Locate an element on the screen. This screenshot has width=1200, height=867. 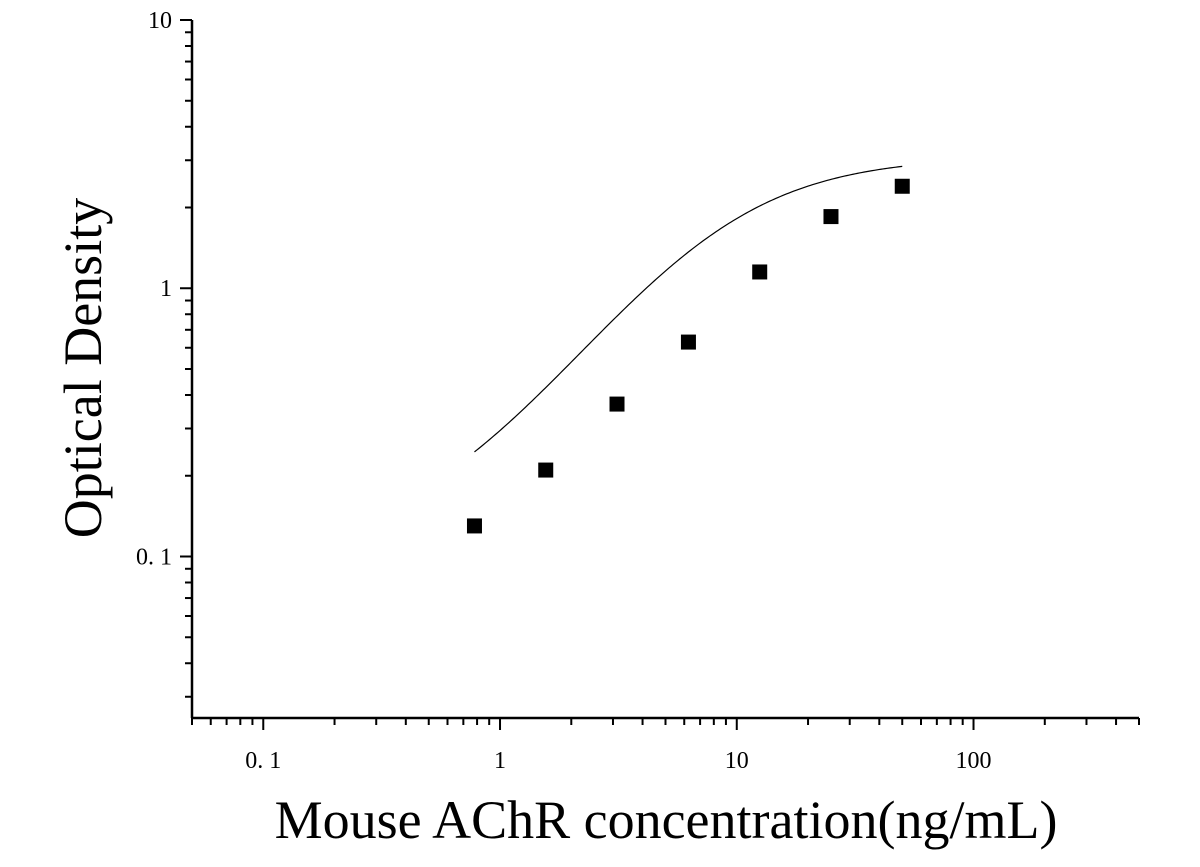
x-tick-label: 10 is located at coordinates (737, 761).